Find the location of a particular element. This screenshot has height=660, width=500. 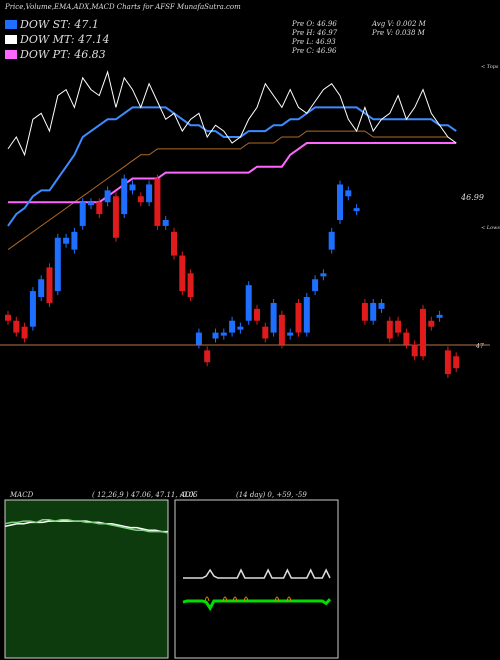

legend-label-st: DOW ST: 47.1 is located at coordinates (59, 24).